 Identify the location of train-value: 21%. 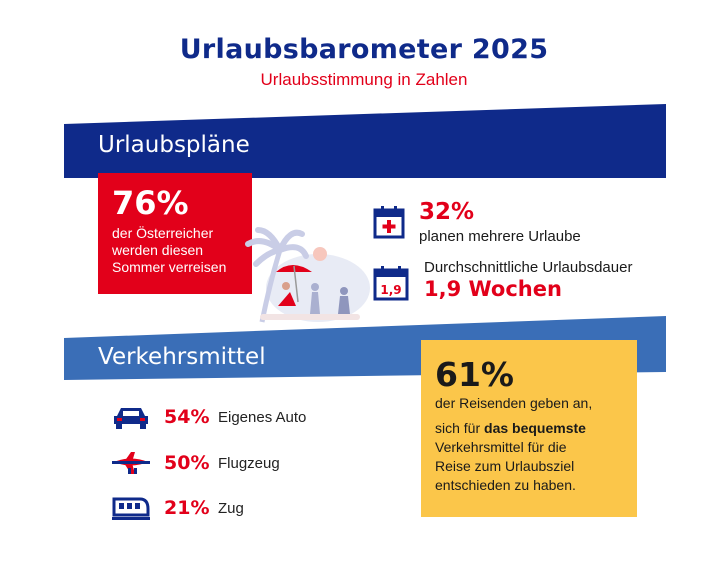
(187, 508).